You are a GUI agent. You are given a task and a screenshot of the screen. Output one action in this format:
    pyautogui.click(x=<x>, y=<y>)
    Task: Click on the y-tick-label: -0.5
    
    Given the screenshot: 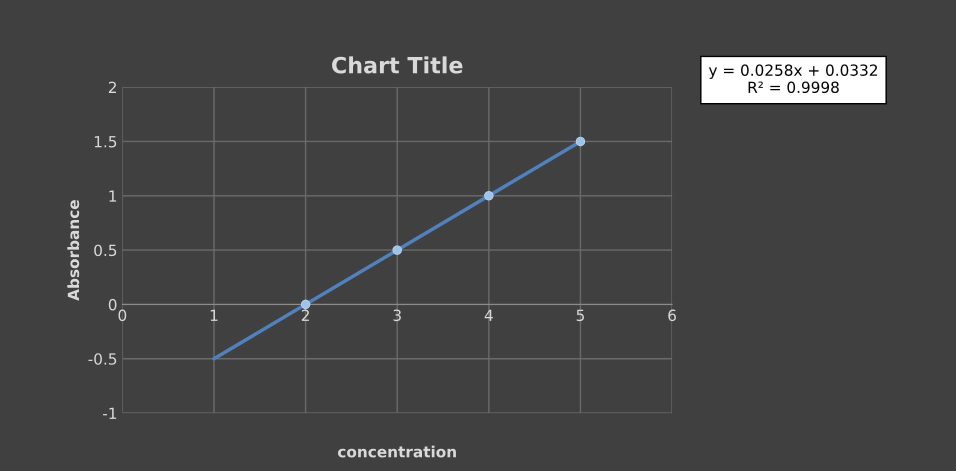 What is the action you would take?
    pyautogui.click(x=102, y=359)
    